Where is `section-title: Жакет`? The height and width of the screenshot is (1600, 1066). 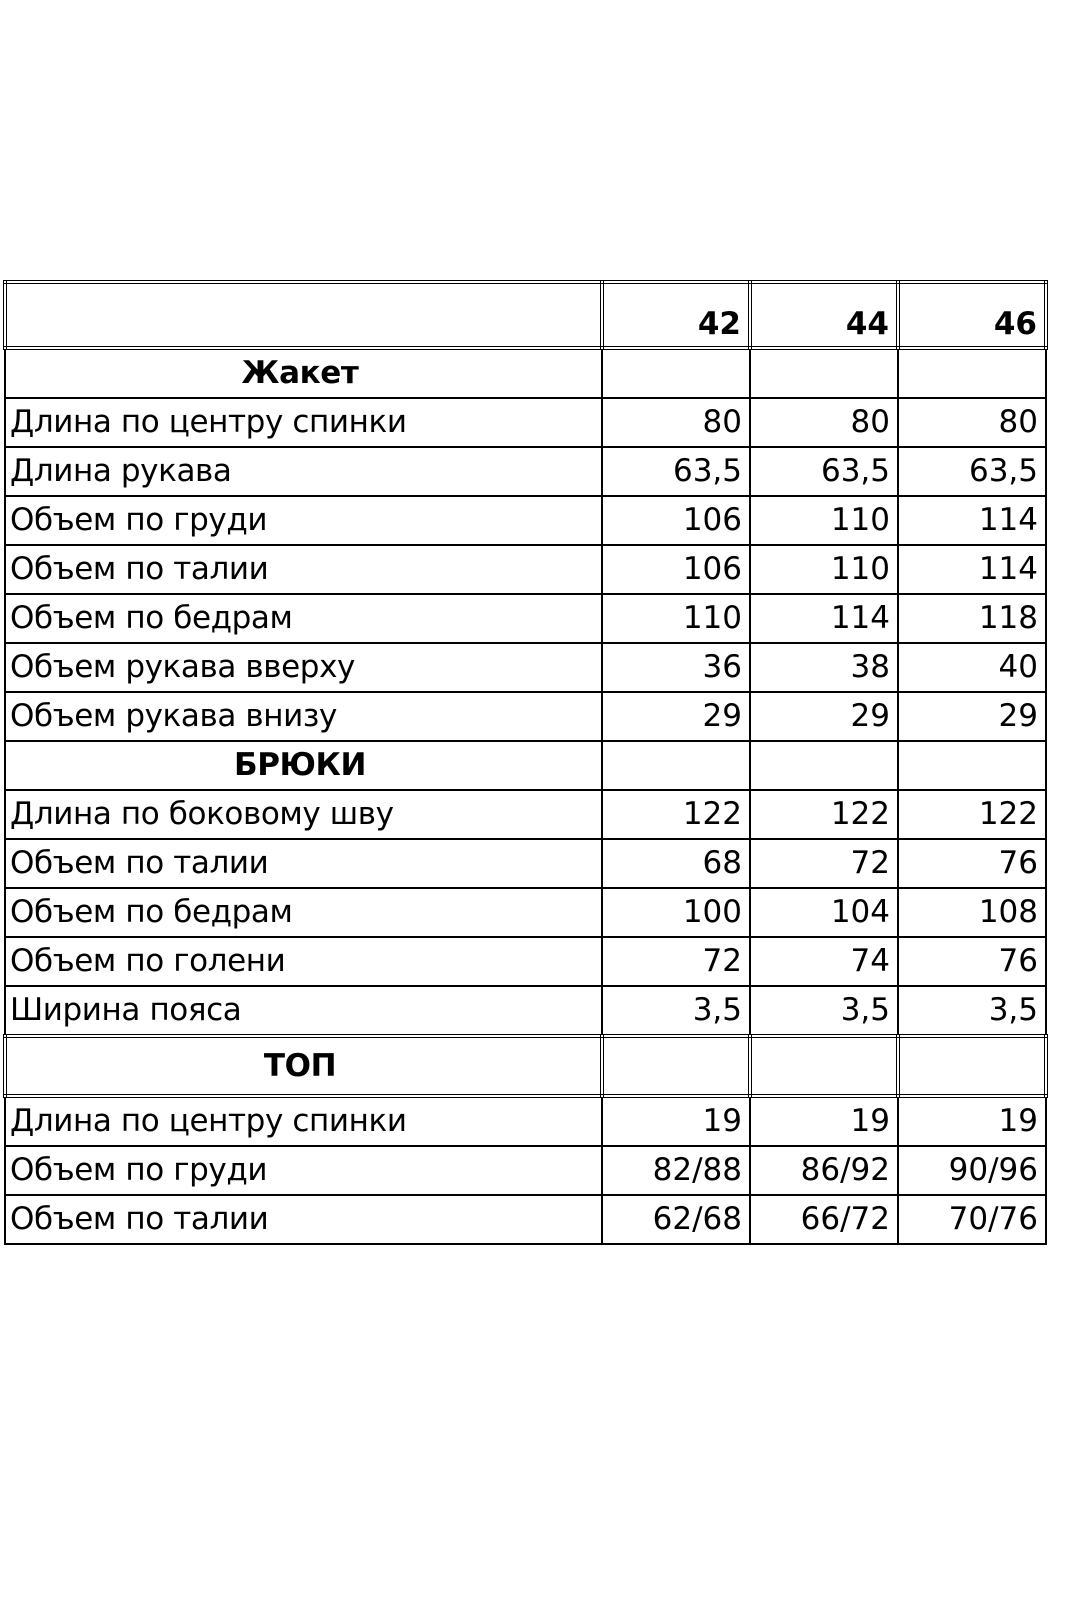
section-title: Жакет is located at coordinates (303, 373).